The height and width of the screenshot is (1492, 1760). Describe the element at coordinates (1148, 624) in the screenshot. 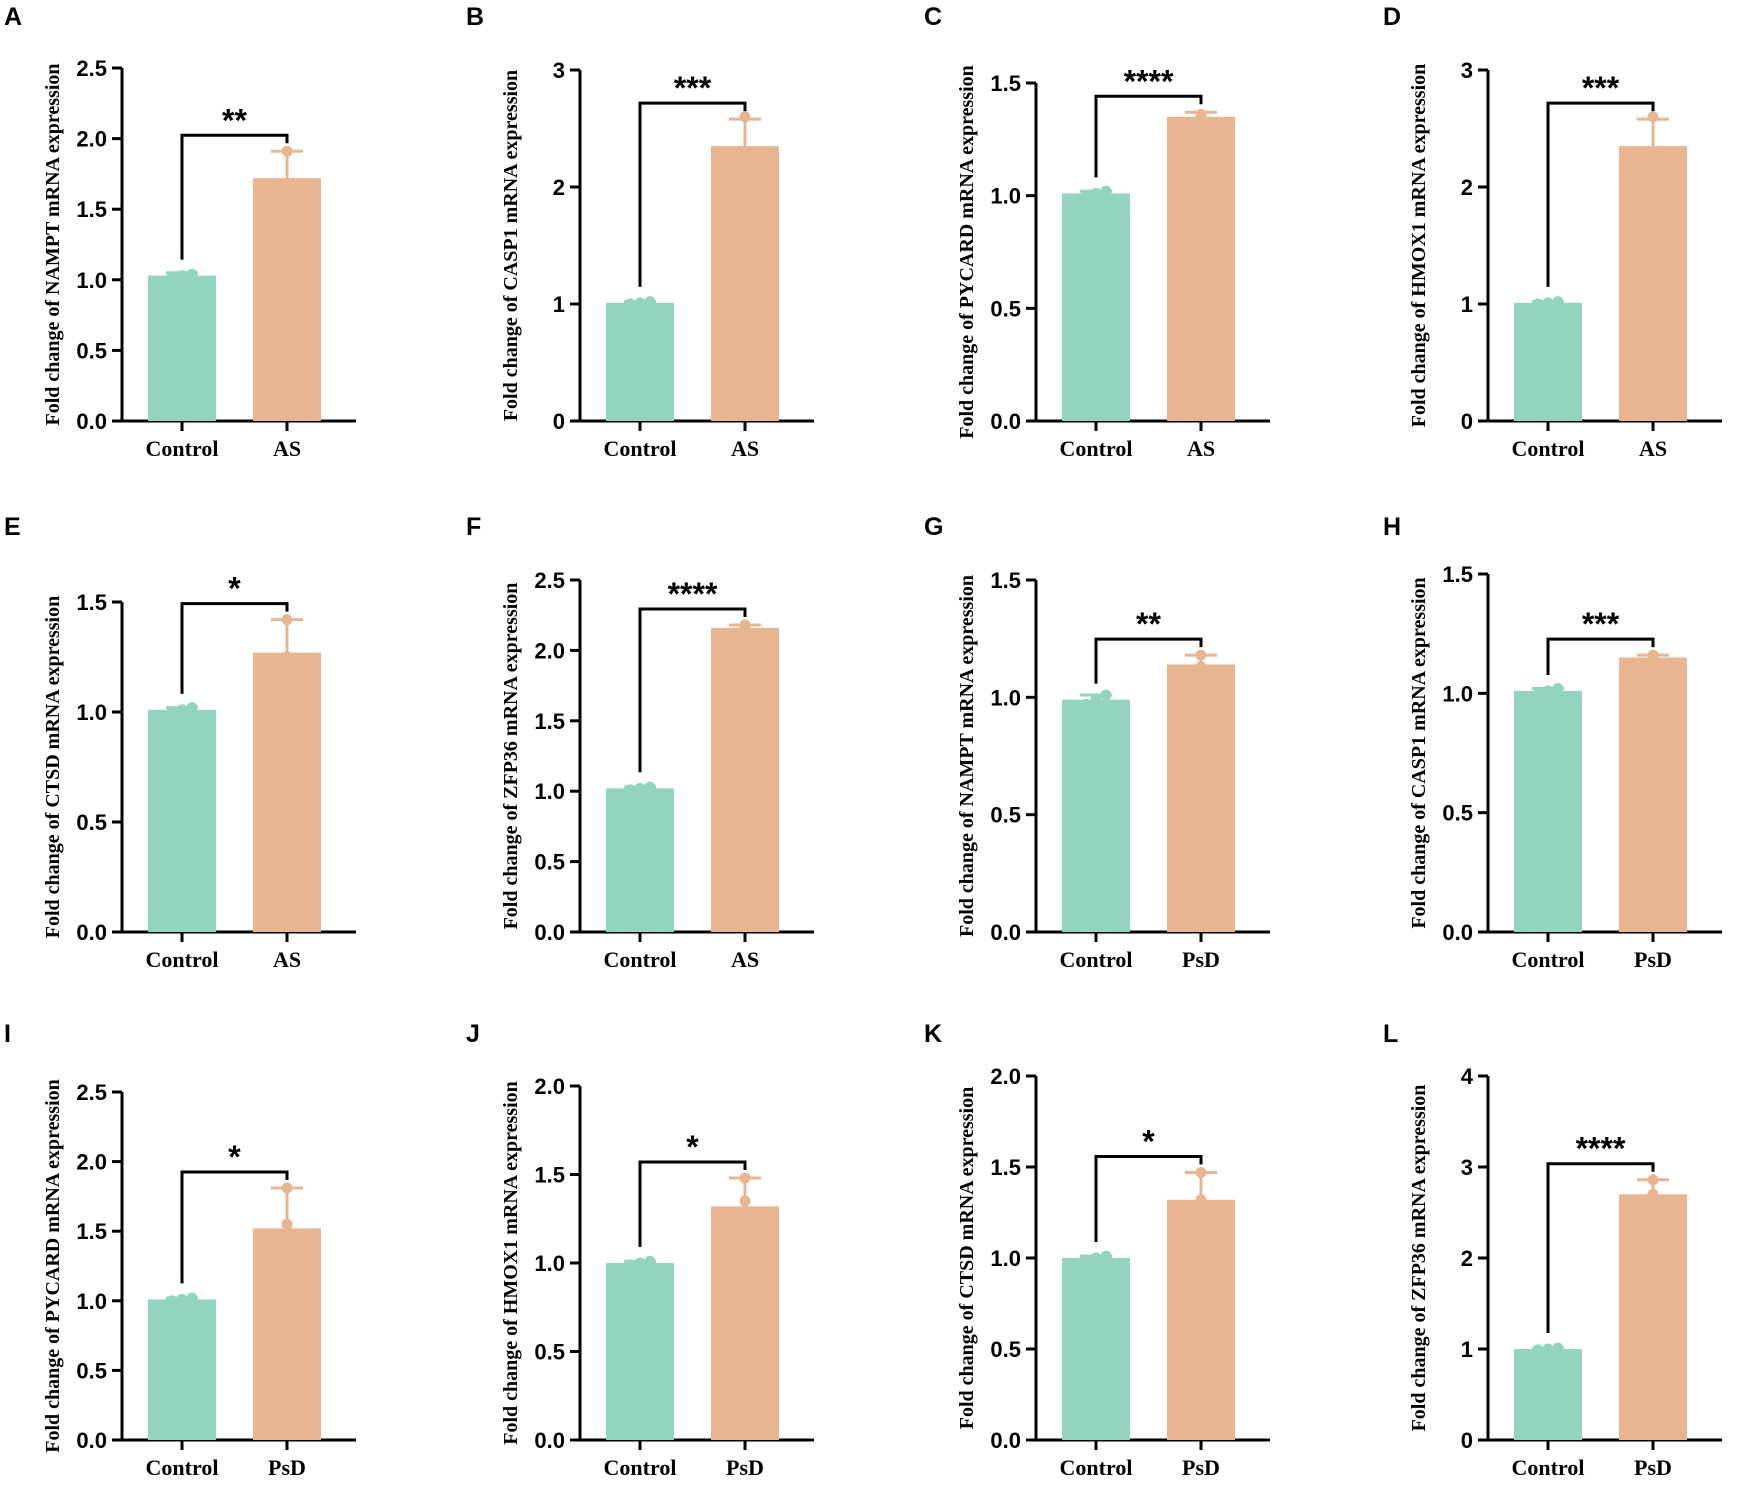

I see `significance-stars: **` at that location.